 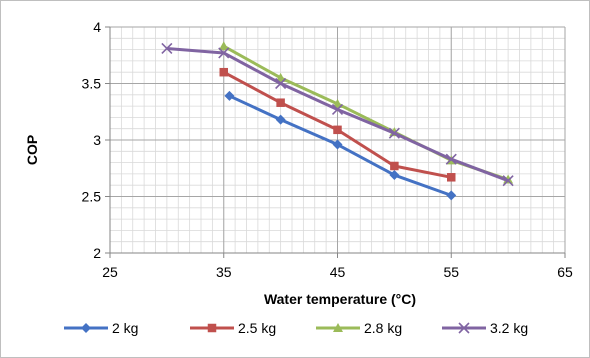 What do you see at coordinates (32, 150) in the screenshot?
I see `y-axis-title: COP` at bounding box center [32, 150].